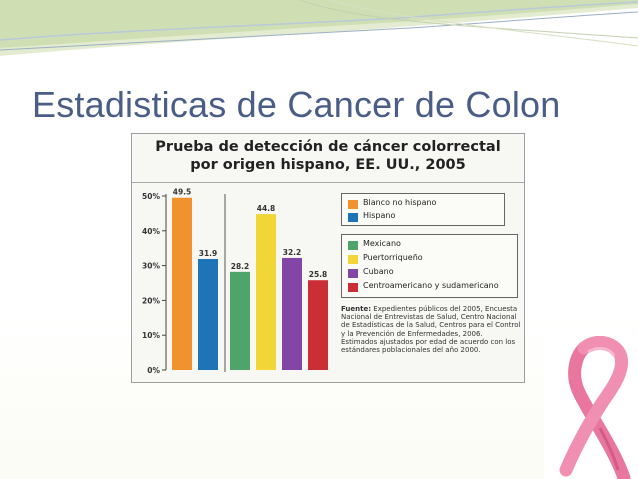 The image size is (638, 479). What do you see at coordinates (240, 266) in the screenshot?
I see `bar-value-label: 28.2` at bounding box center [240, 266].